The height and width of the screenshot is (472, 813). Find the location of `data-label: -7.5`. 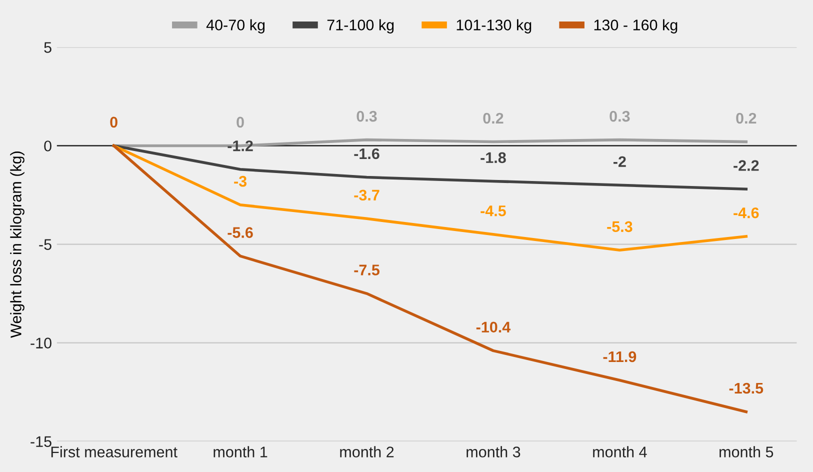

data-label: -7.5 is located at coordinates (367, 270).